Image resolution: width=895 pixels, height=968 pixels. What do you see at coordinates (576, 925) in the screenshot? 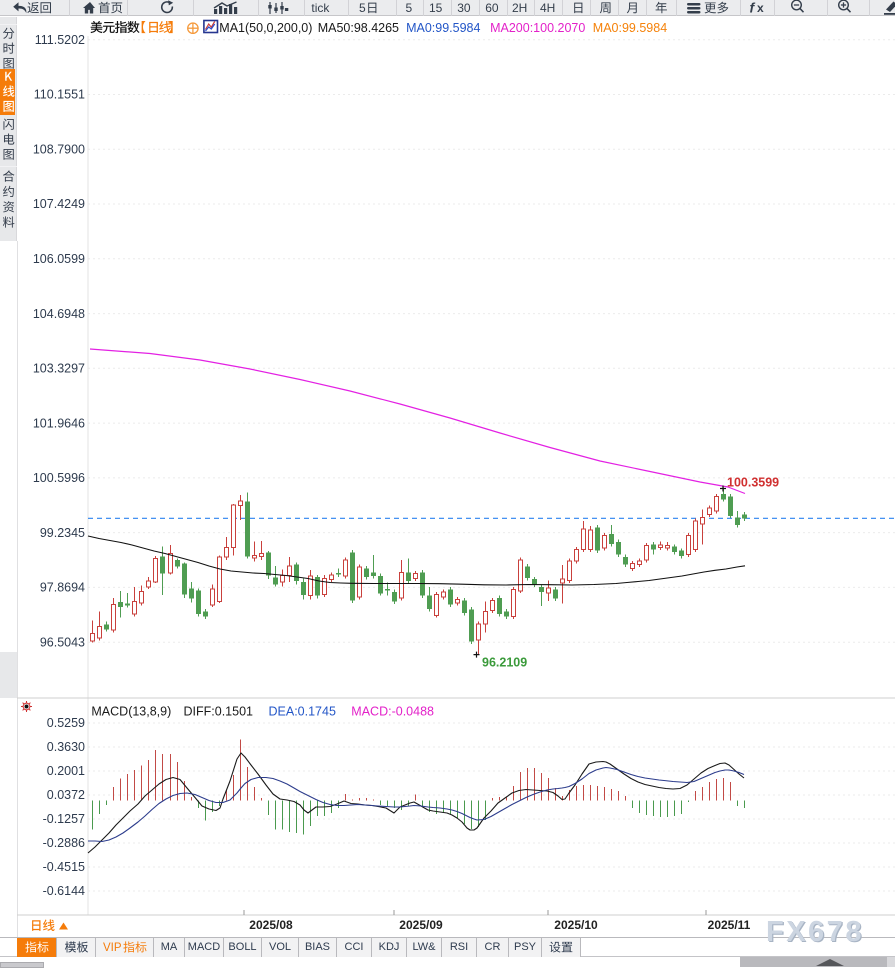
I see `svg-text: 2025/10` at bounding box center [576, 925].